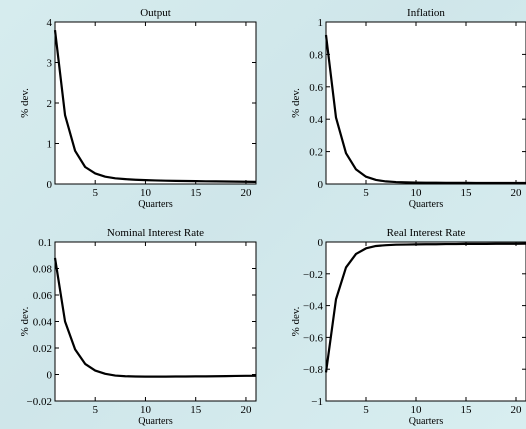  What do you see at coordinates (155, 233) in the screenshot?
I see `chart-title: Nominal Interest Rate` at bounding box center [155, 233].